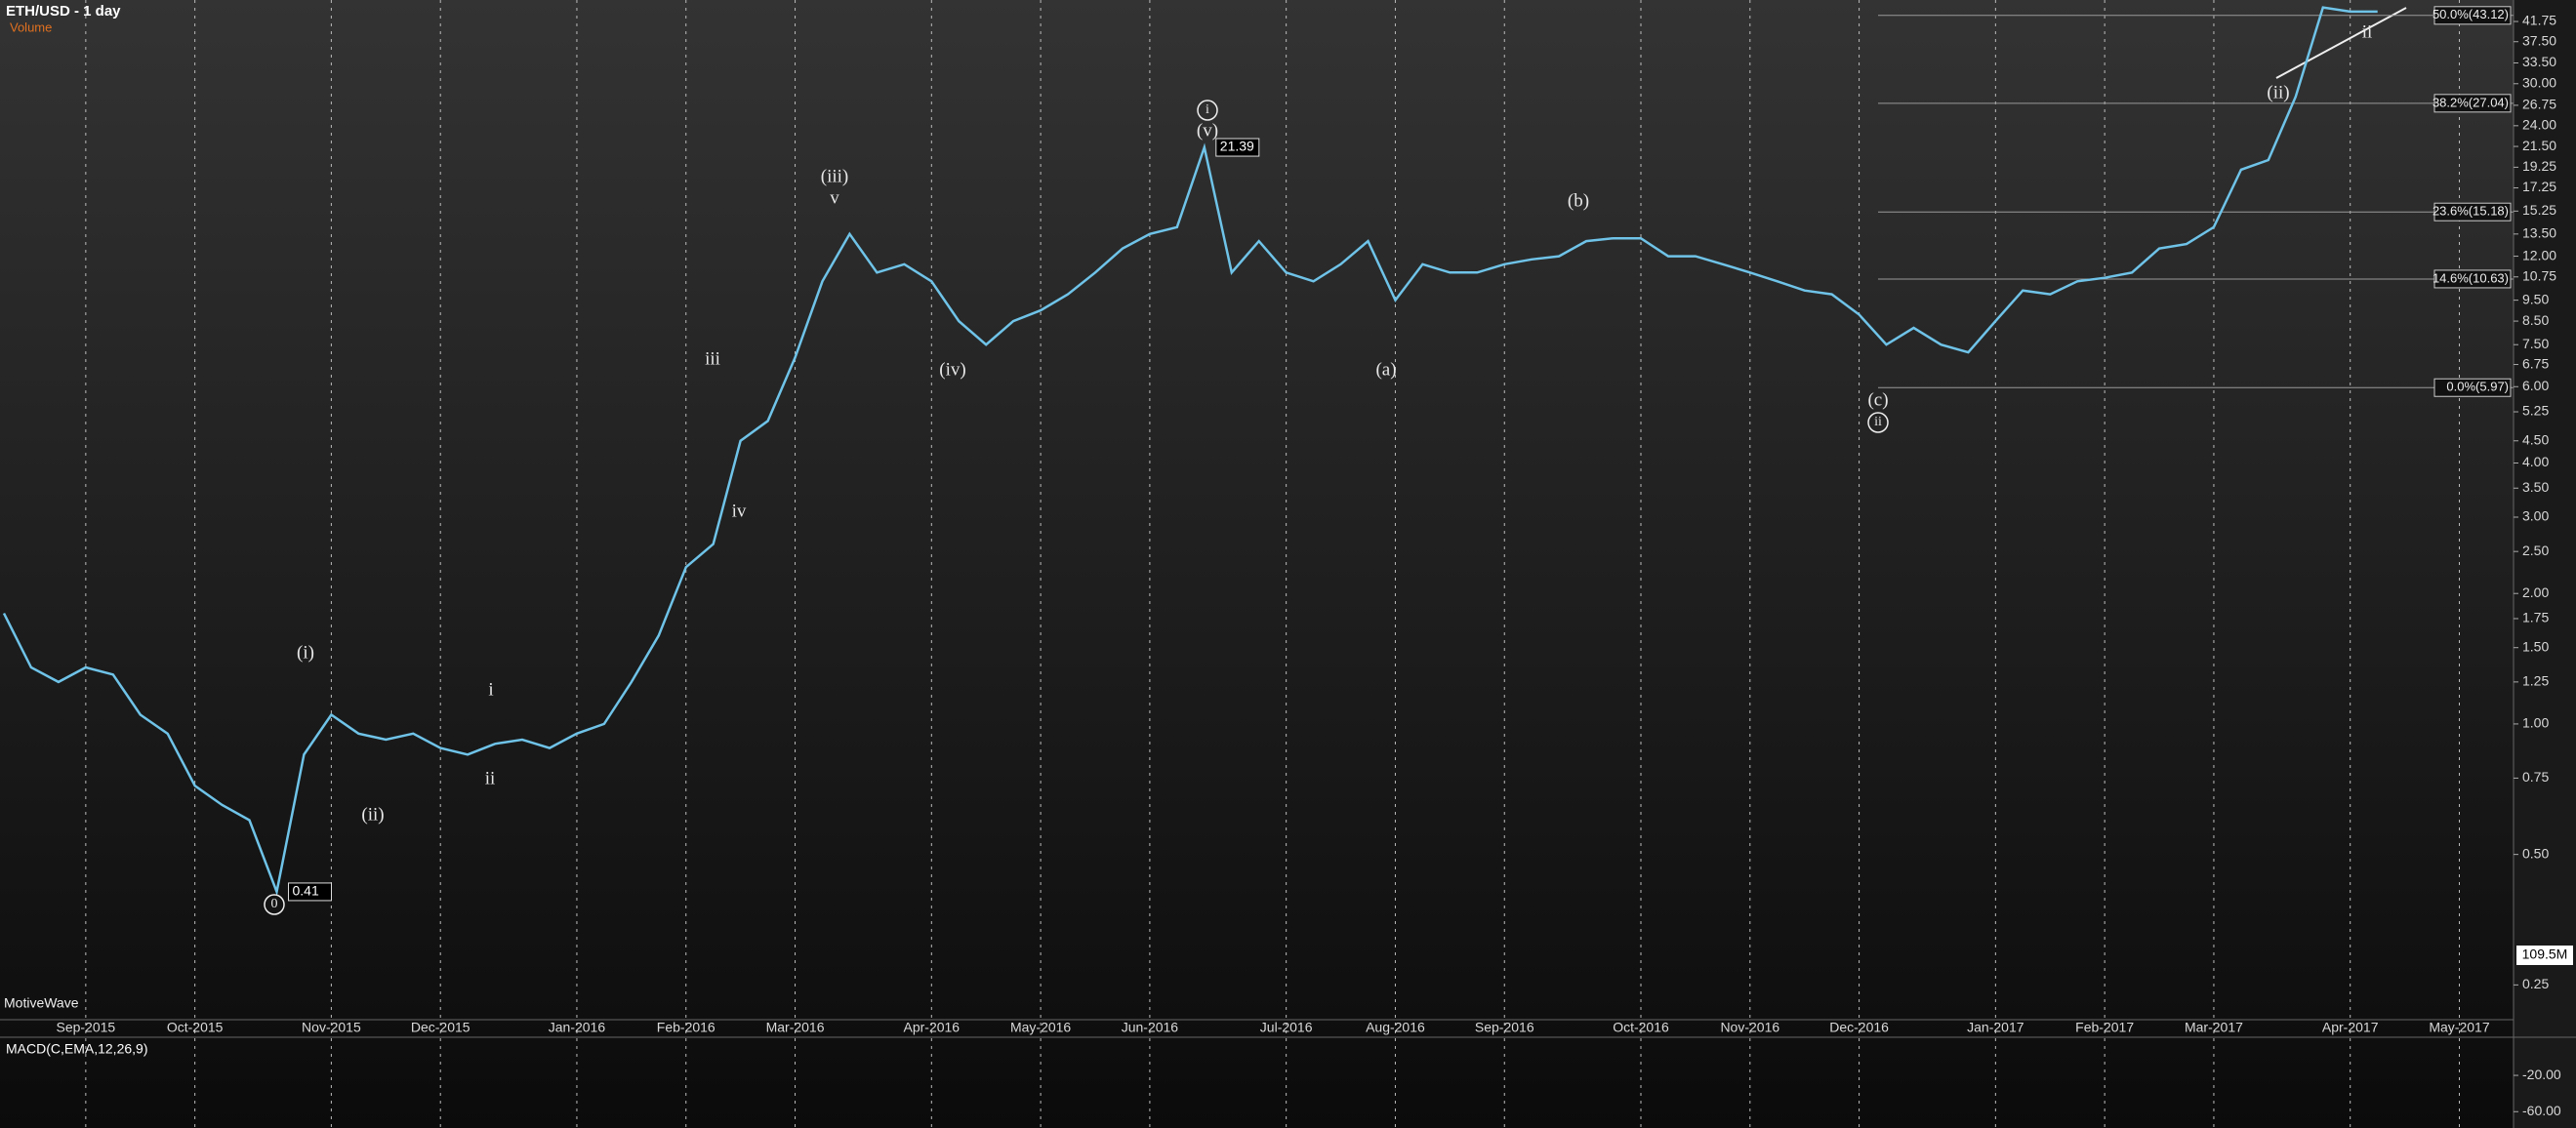 This screenshot has height=1128, width=2576. I want to click on y-tick-label: 15.25, so click(2539, 210).